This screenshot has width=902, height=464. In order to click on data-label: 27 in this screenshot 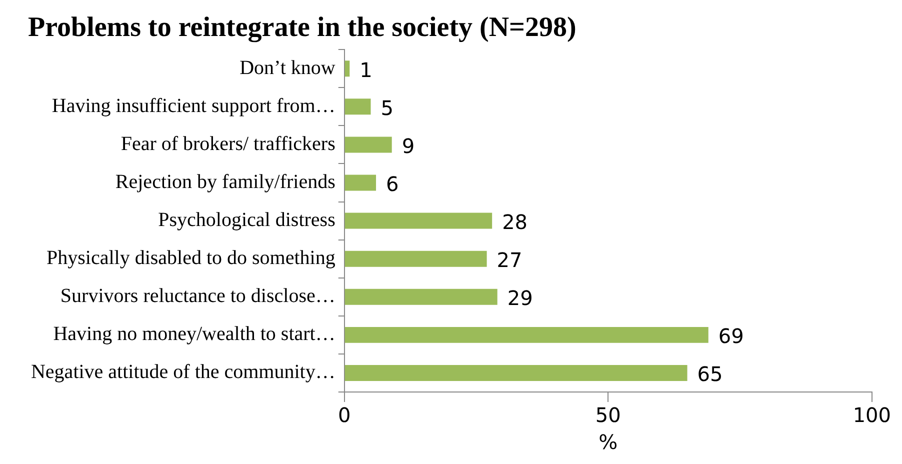, I will do `click(509, 260)`.